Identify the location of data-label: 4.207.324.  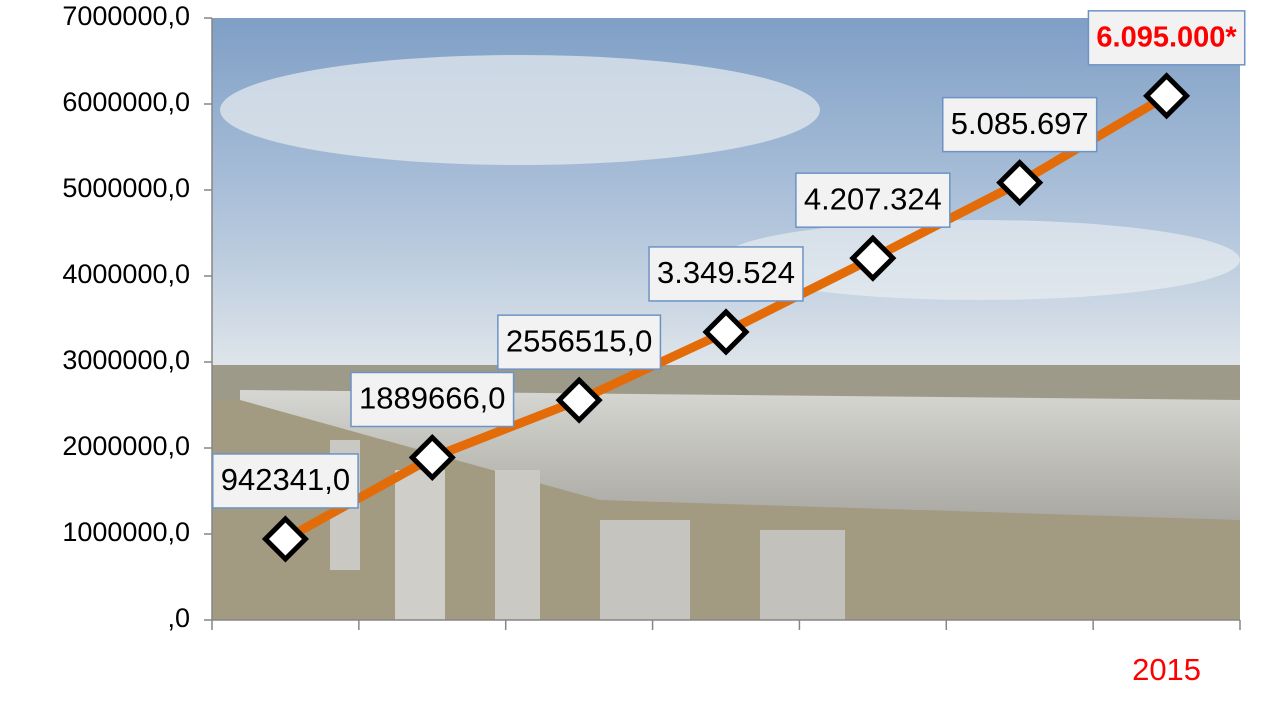
(873, 200).